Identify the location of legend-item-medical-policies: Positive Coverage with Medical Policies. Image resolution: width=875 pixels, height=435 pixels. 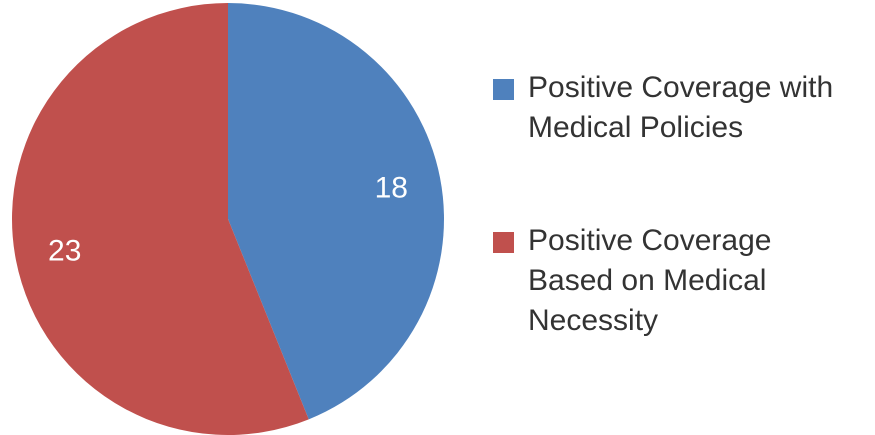
(678, 108).